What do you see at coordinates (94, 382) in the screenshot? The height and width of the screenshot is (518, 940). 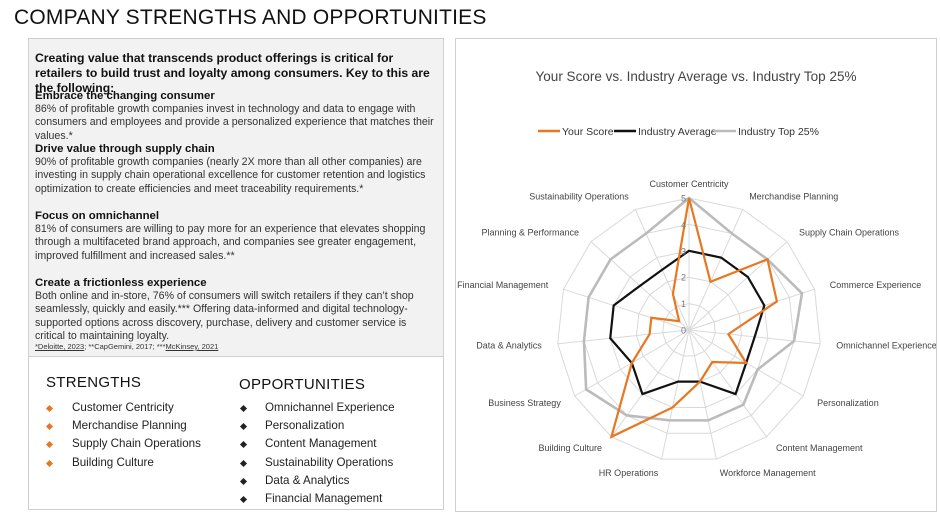 I see `strengths-title: STRENGTHS` at bounding box center [94, 382].